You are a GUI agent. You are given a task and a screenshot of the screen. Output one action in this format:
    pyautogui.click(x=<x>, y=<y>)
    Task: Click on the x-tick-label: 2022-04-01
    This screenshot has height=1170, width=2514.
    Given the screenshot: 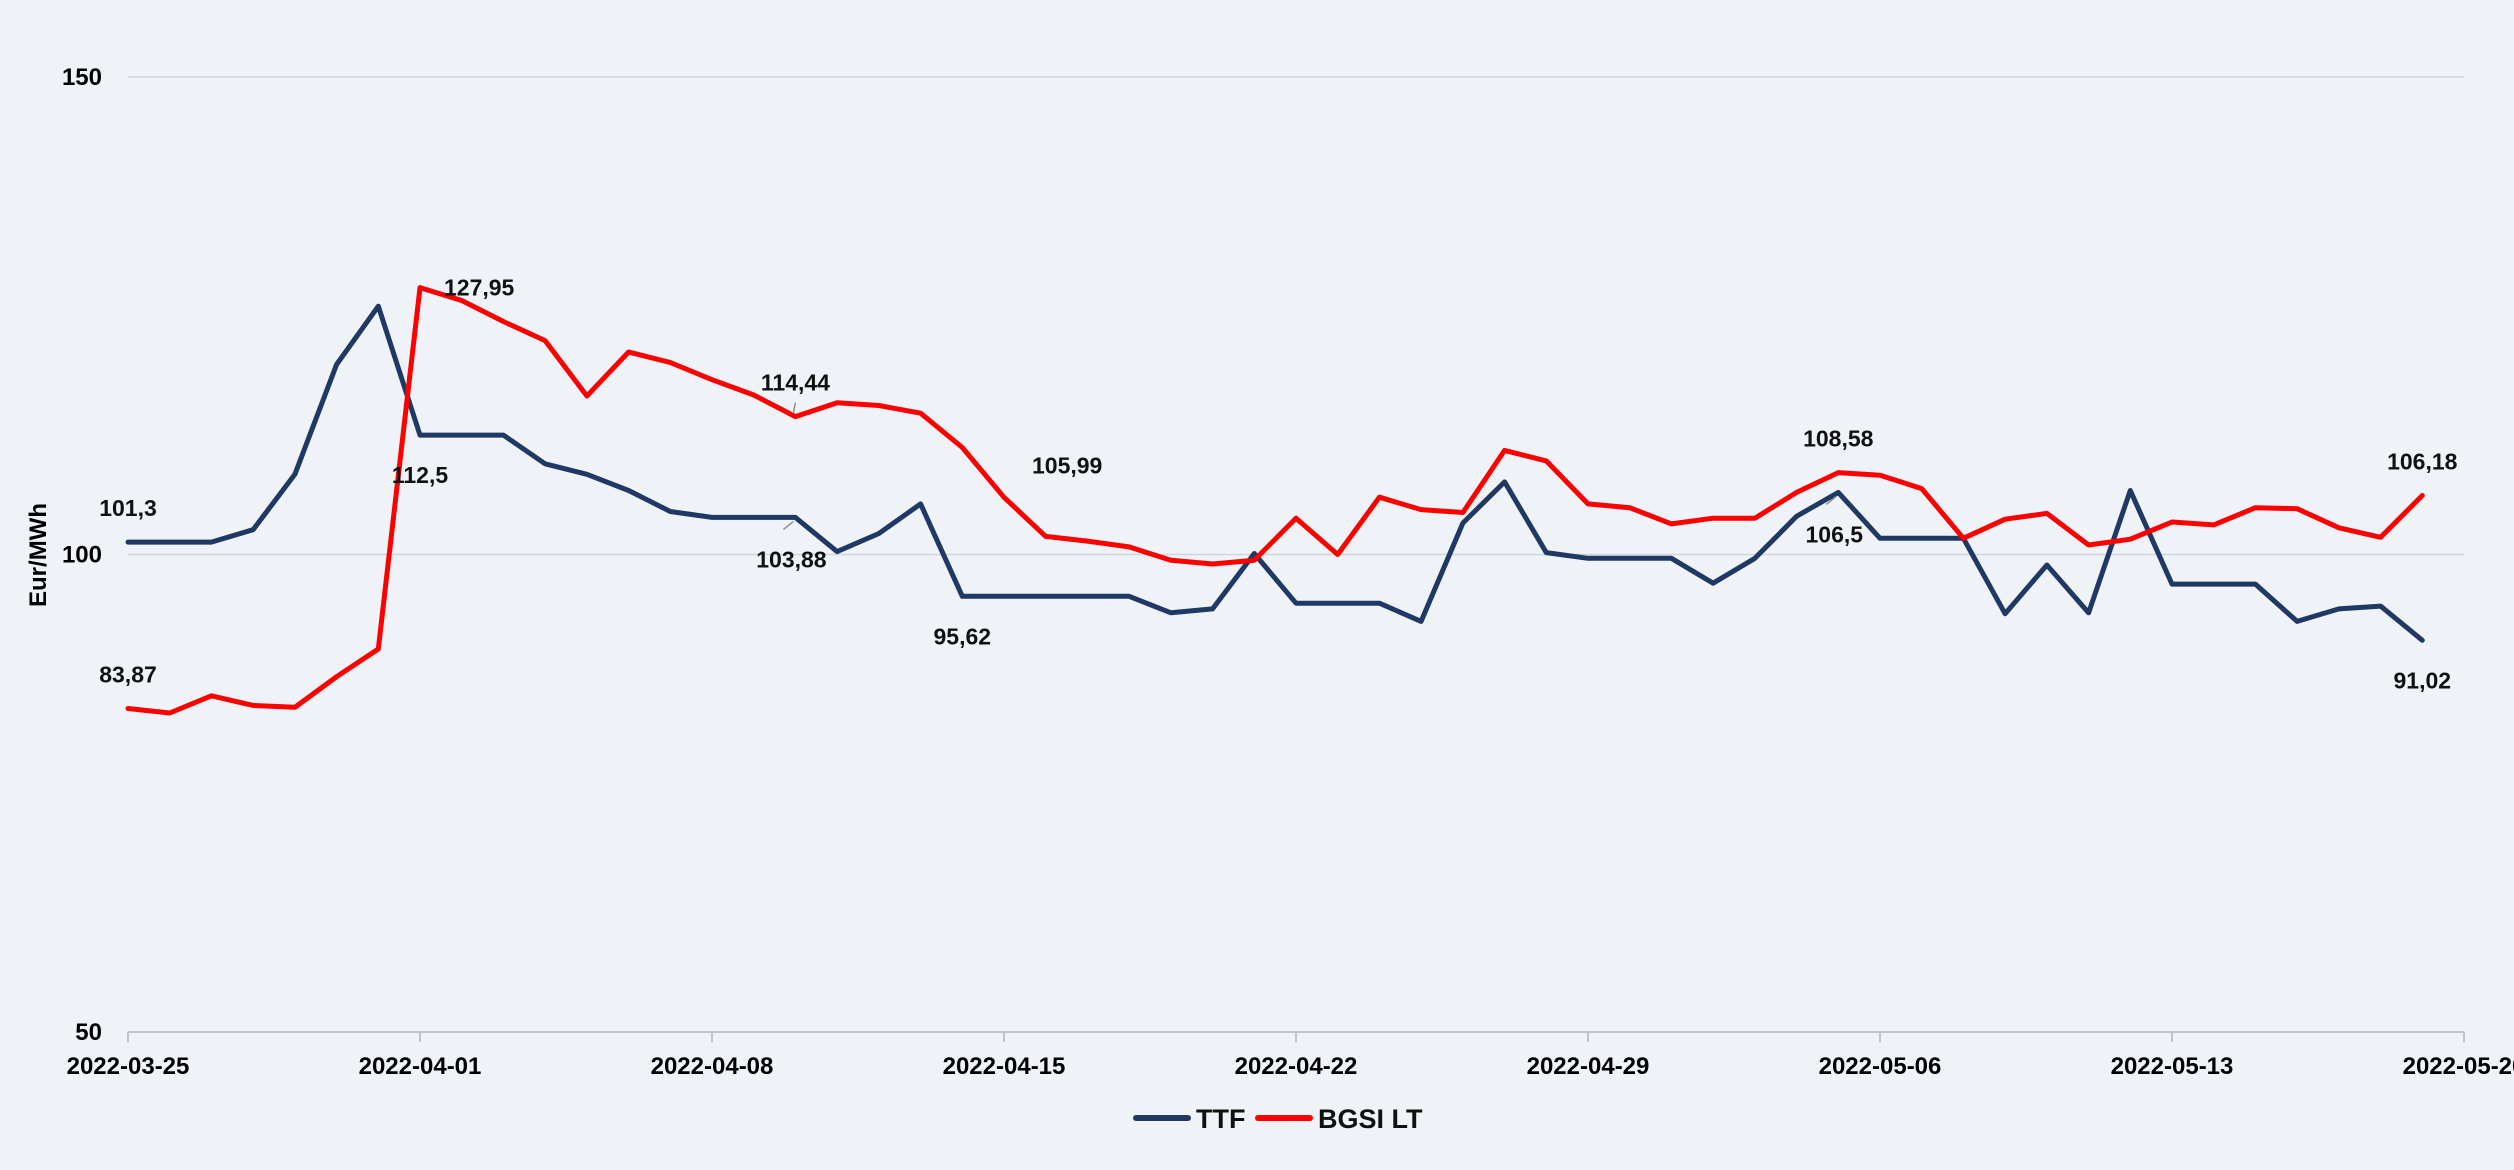 What is the action you would take?
    pyautogui.click(x=420, y=1066)
    